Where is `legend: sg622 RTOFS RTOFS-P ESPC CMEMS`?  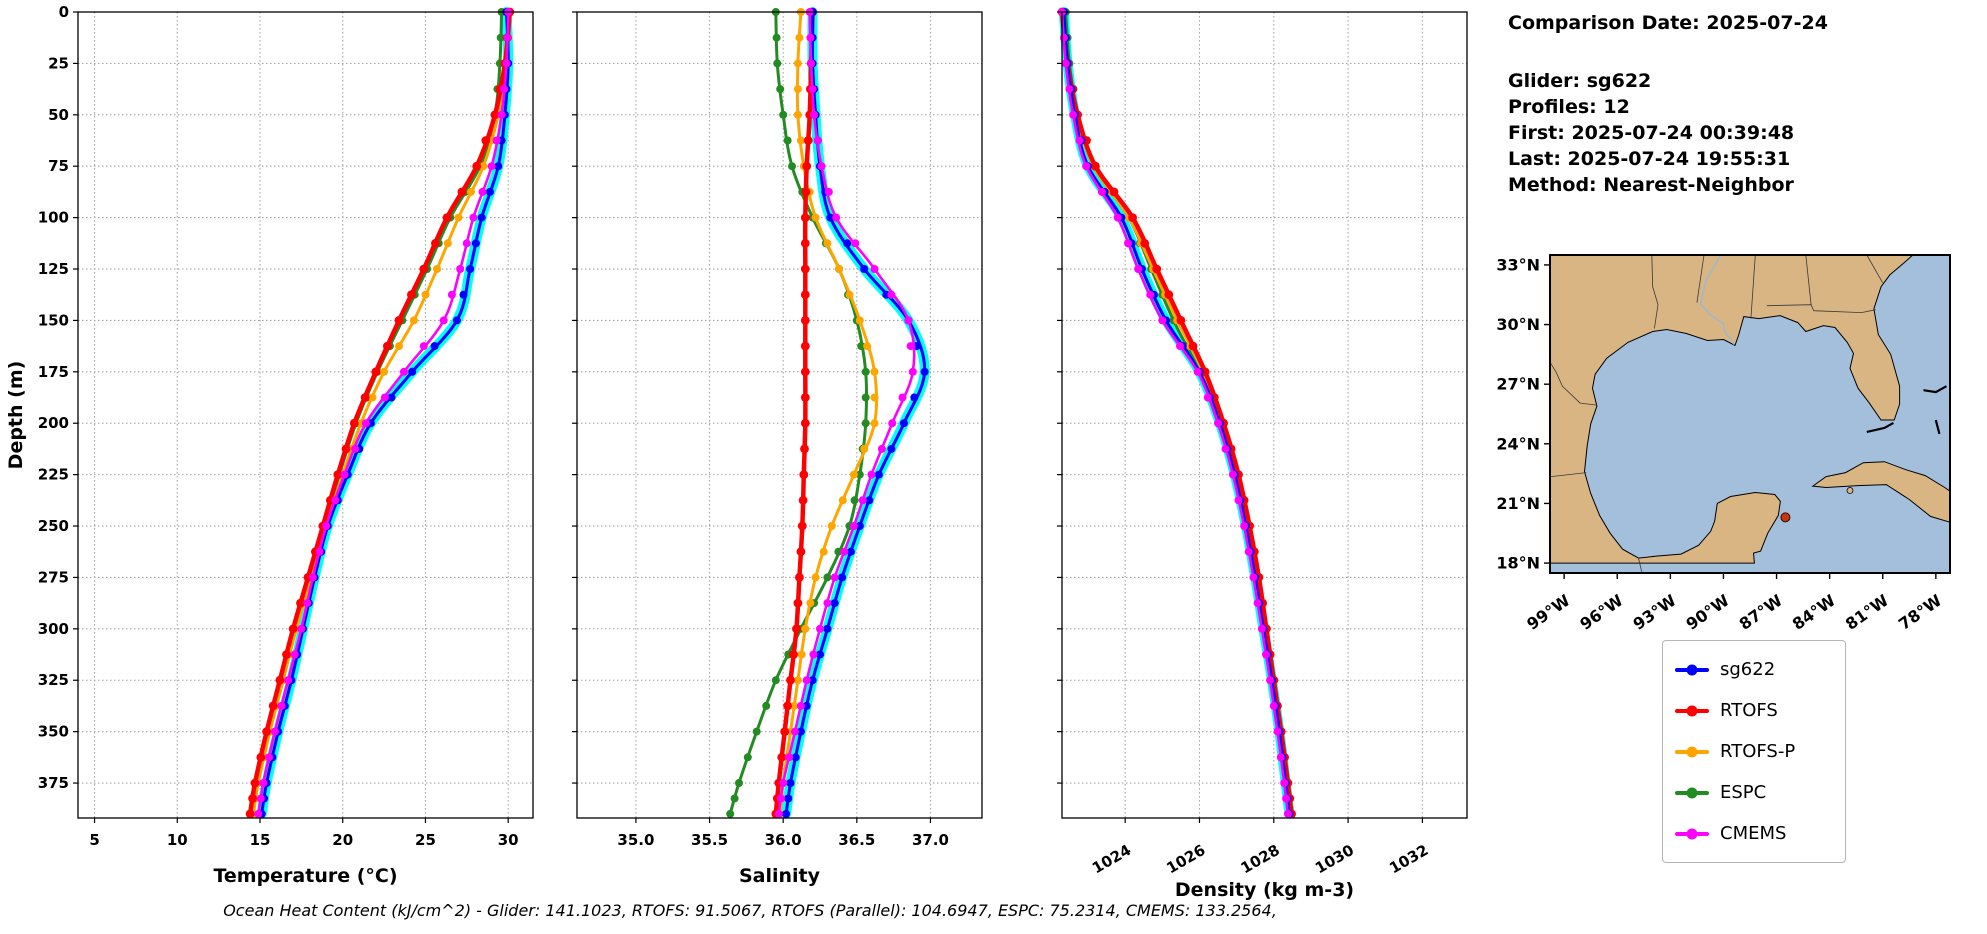
legend: sg622 RTOFS RTOFS-P ESPC CMEMS is located at coordinates (1754, 751).